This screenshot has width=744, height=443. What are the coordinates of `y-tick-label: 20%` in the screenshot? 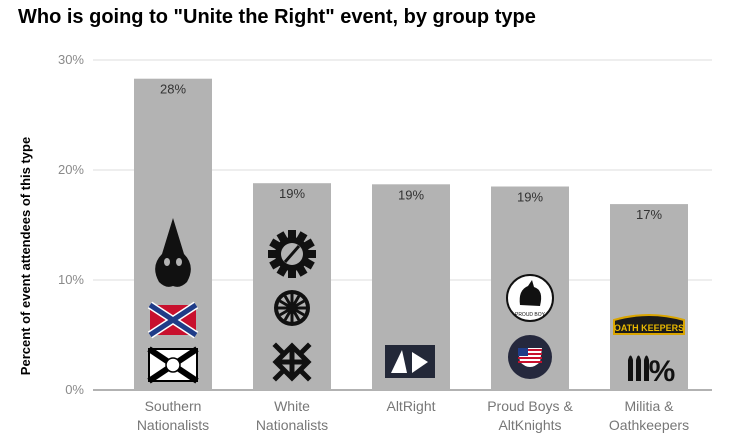 It's located at (71, 169).